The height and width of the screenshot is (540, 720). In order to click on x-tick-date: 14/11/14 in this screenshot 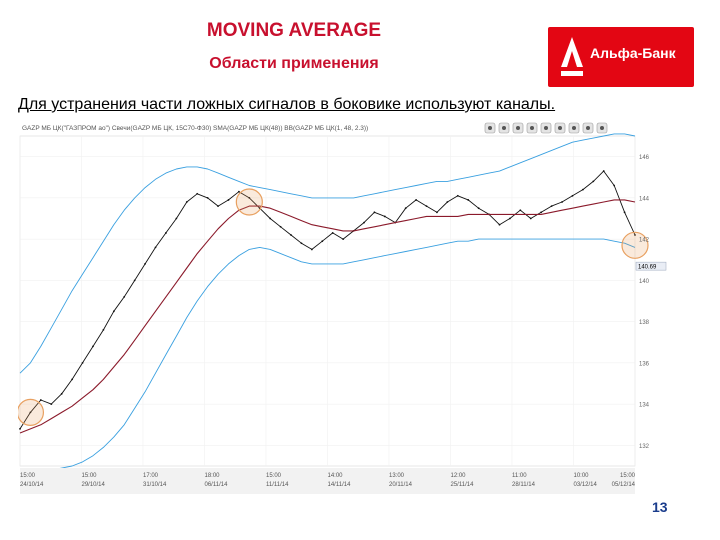, I will do `click(340, 485)`.